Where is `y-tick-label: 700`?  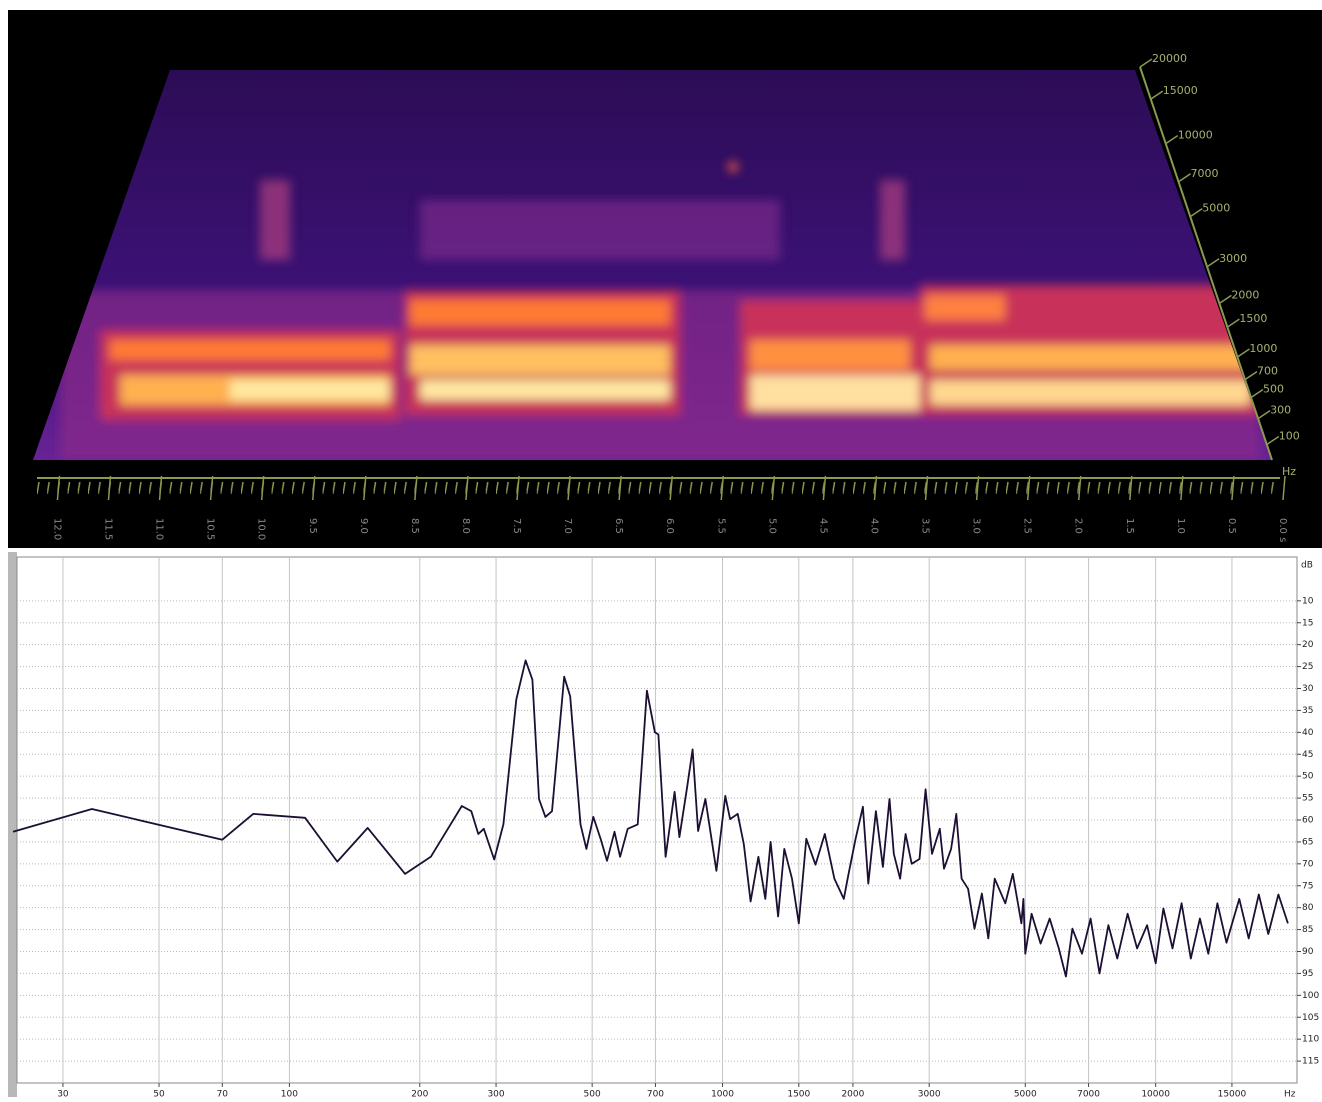
y-tick-label: 700 is located at coordinates (1267, 371).